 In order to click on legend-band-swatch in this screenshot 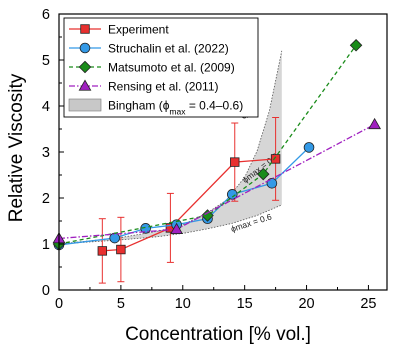, I will do `click(85, 105)`.